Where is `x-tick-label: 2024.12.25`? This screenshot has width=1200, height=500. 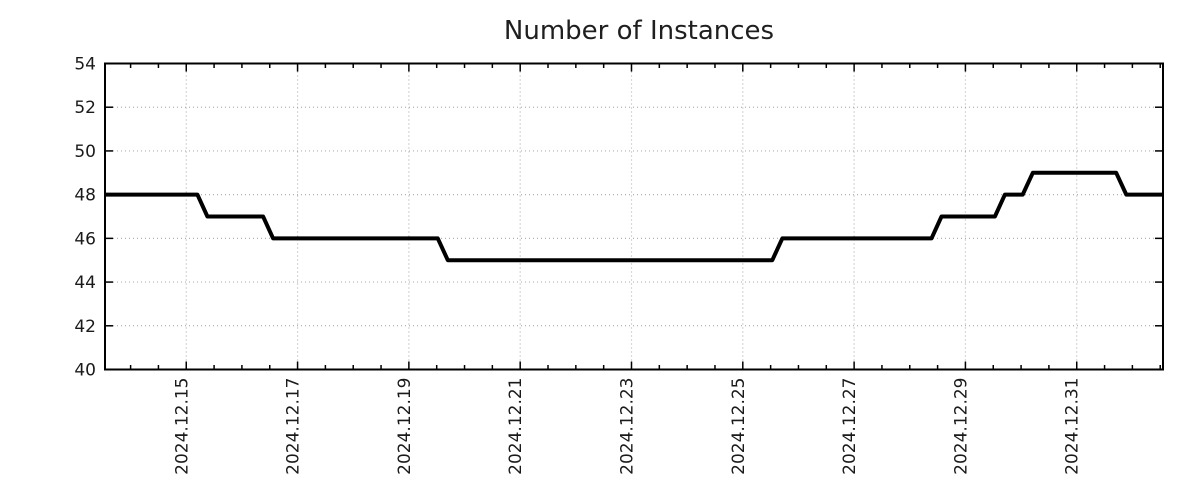 x-tick-label: 2024.12.25 is located at coordinates (739, 426).